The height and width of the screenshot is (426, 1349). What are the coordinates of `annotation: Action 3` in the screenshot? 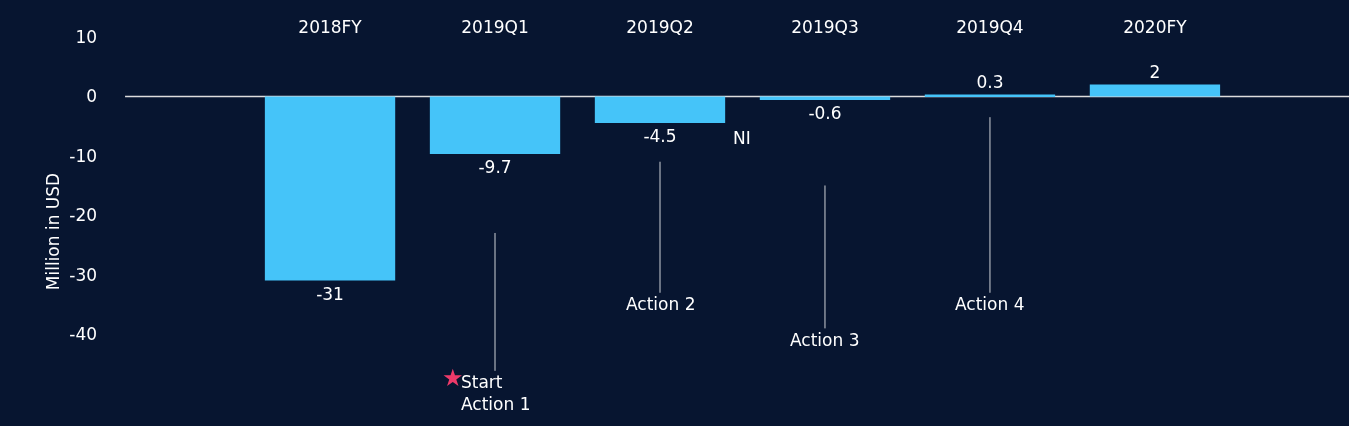 It's located at (825, 340).